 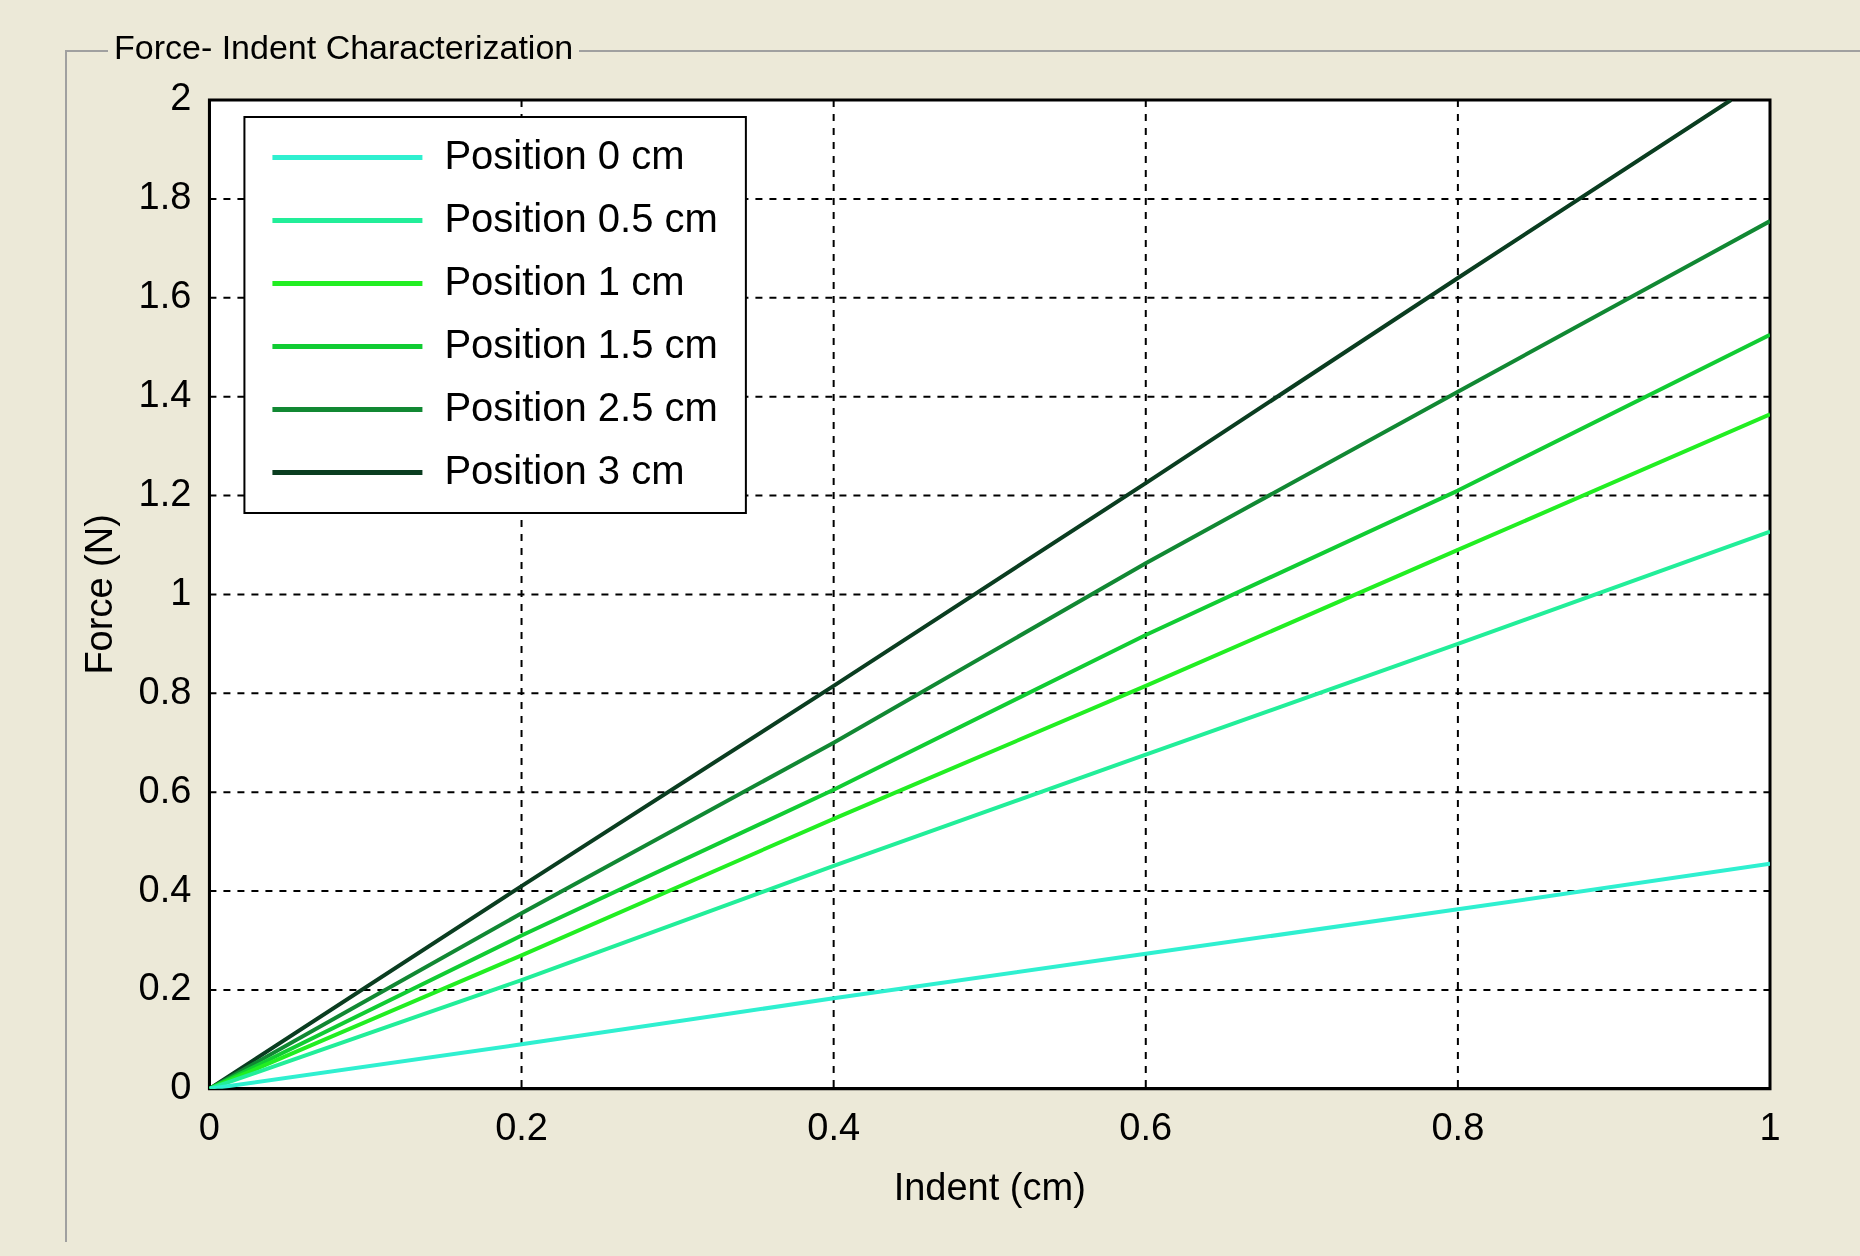 I want to click on legend-label: Position 1 cm, so click(x=564, y=280).